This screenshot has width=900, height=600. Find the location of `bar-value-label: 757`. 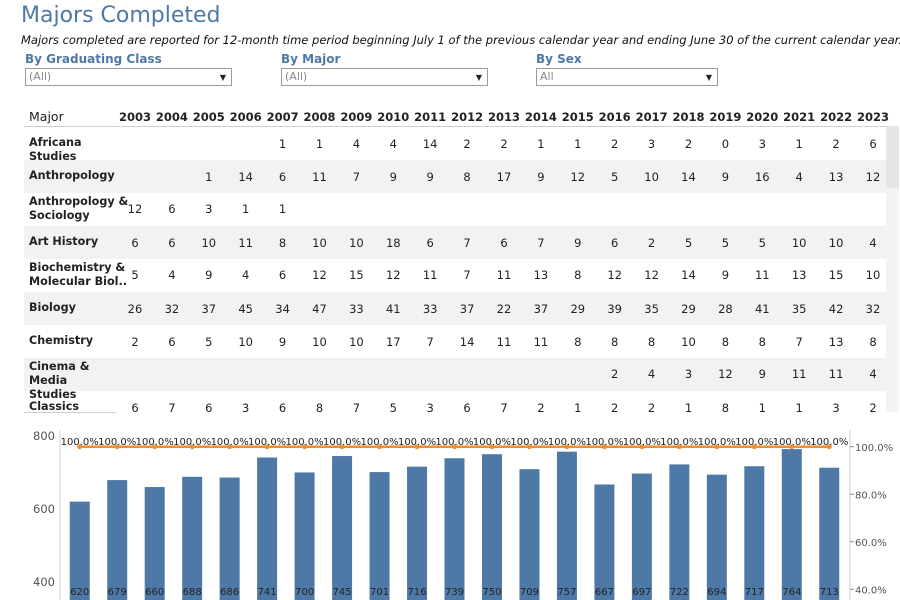

bar-value-label: 757 is located at coordinates (566, 592).